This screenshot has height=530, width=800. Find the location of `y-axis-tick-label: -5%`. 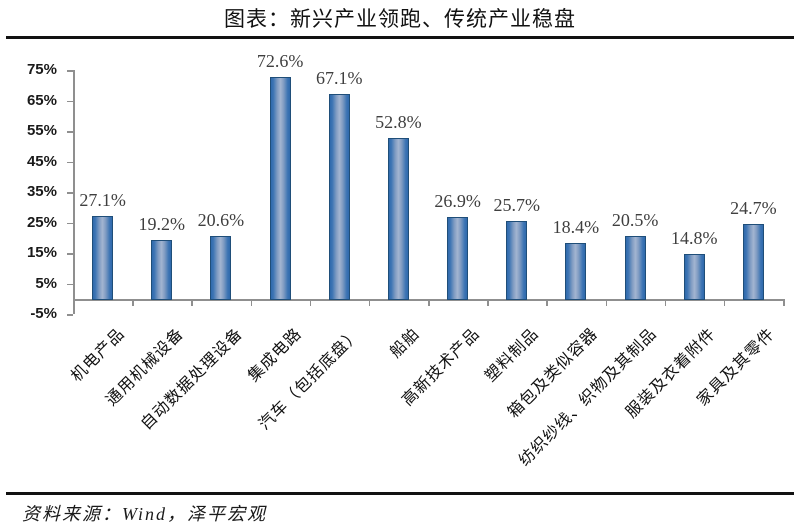

y-axis-tick-label: -5% is located at coordinates (43, 314).